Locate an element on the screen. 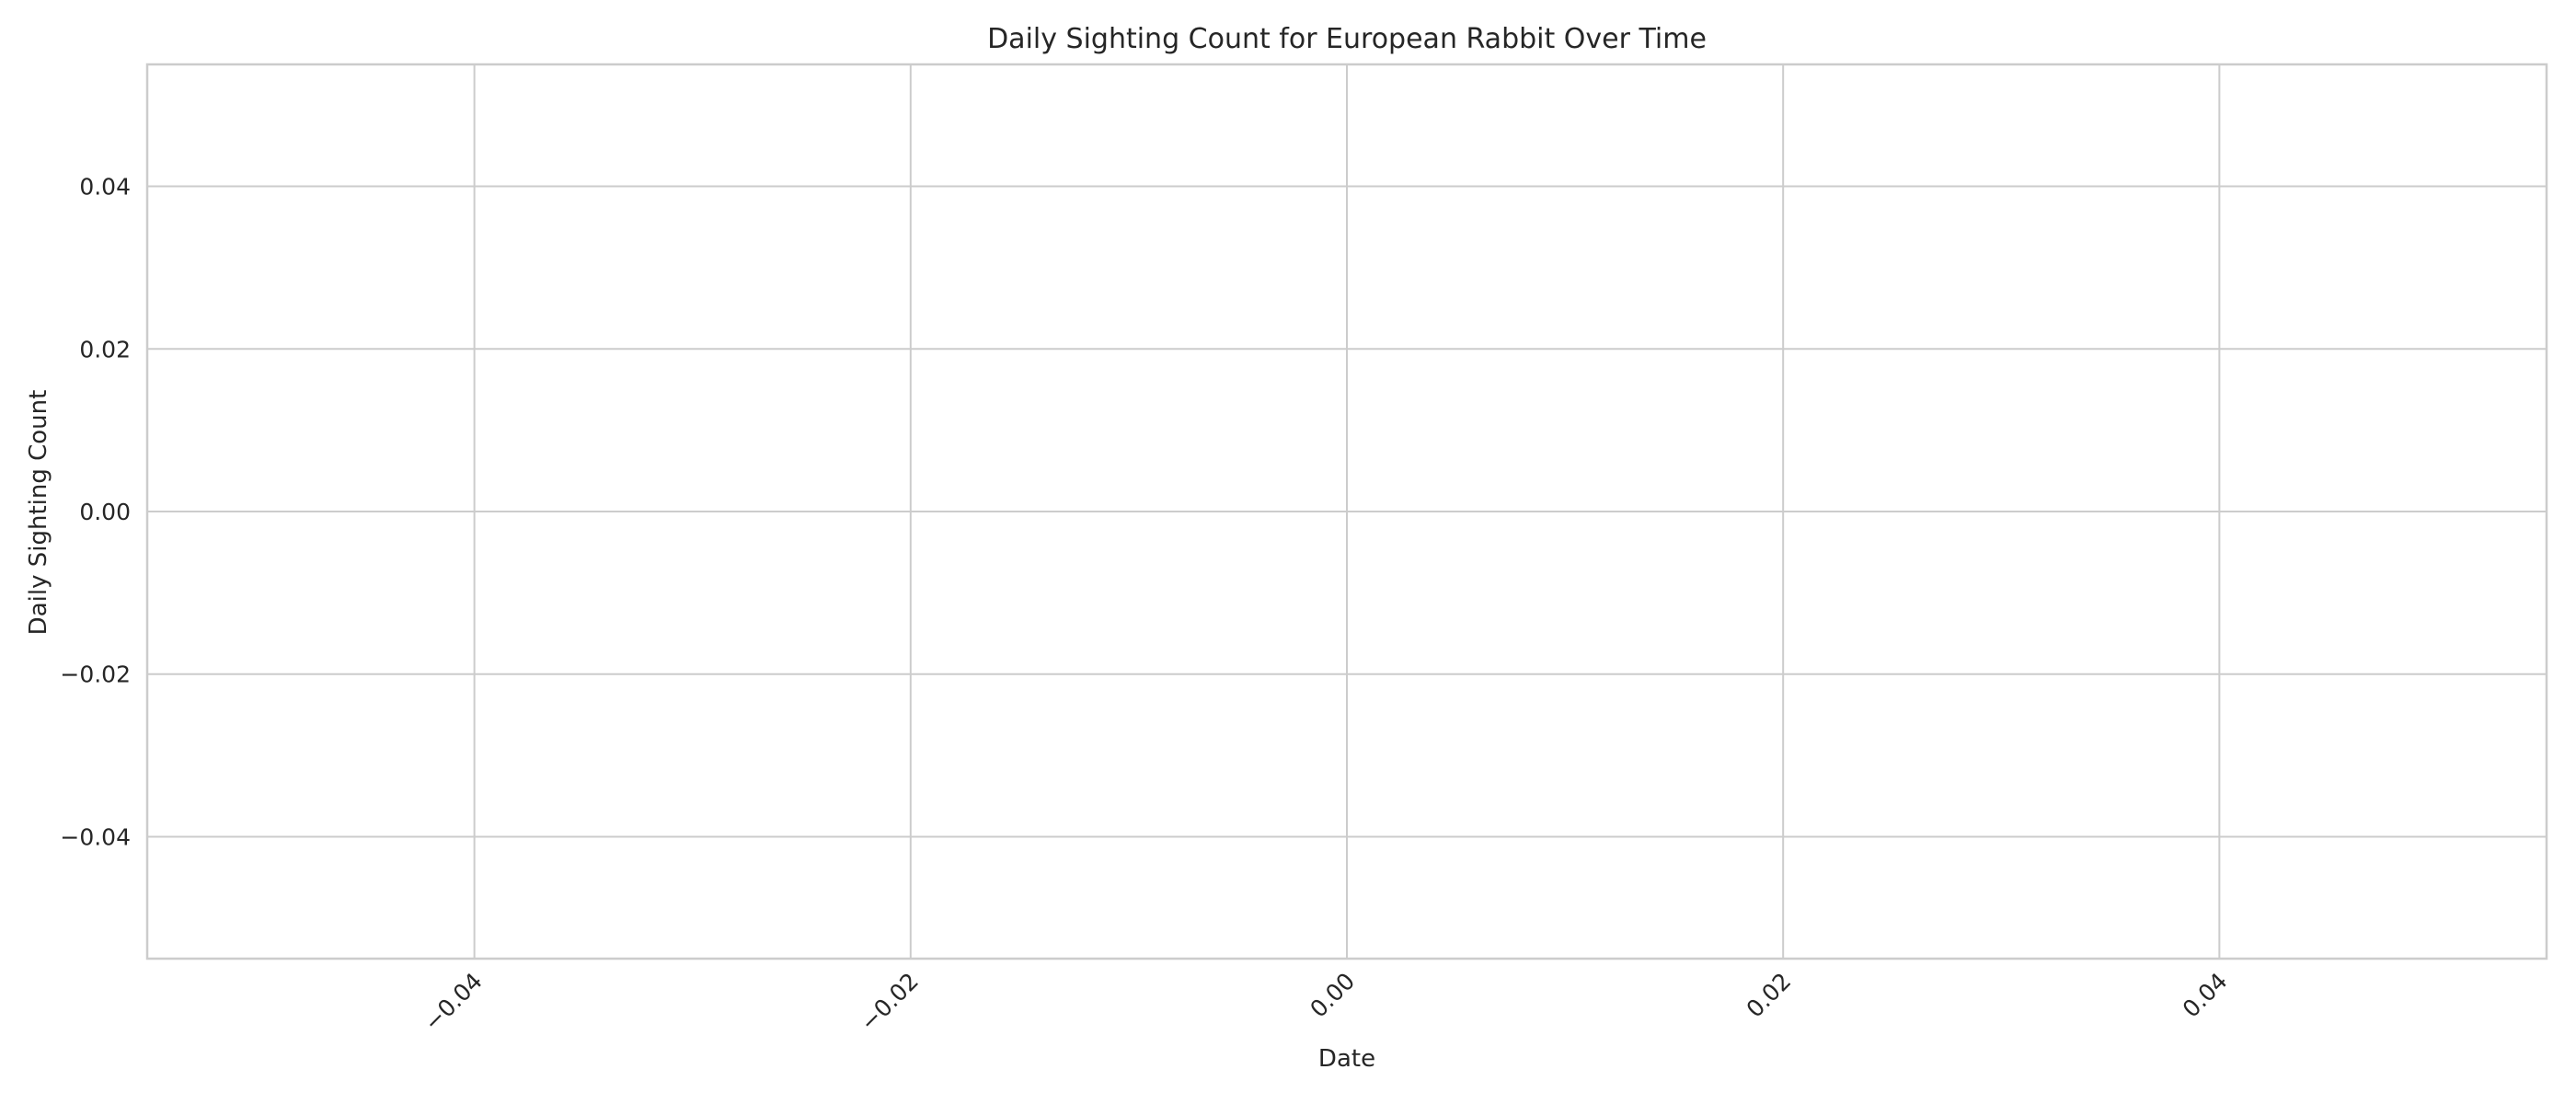 The image size is (2576, 1104). x-tick-label: 0.02 is located at coordinates (1769, 995).